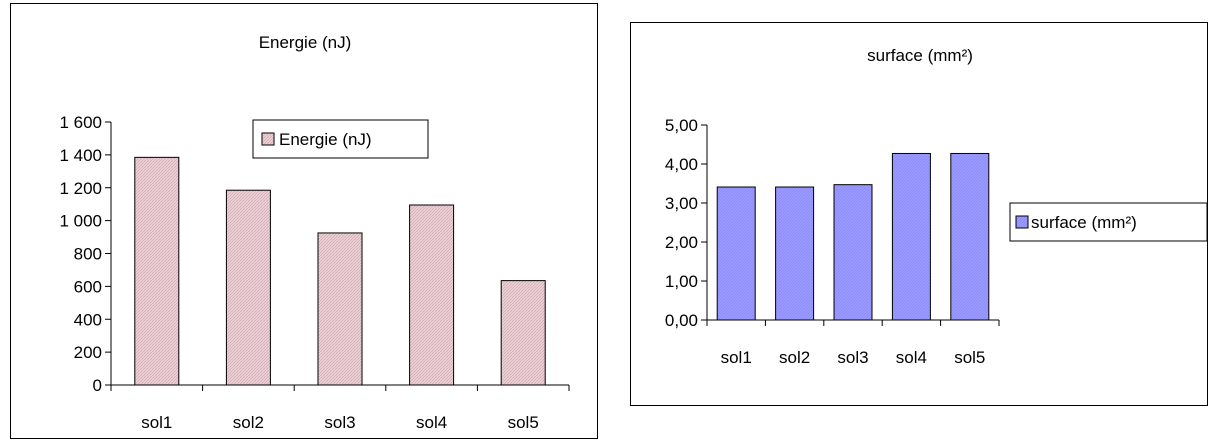  What do you see at coordinates (794, 357) in the screenshot?
I see `surface-x-tick-label: sol2` at bounding box center [794, 357].